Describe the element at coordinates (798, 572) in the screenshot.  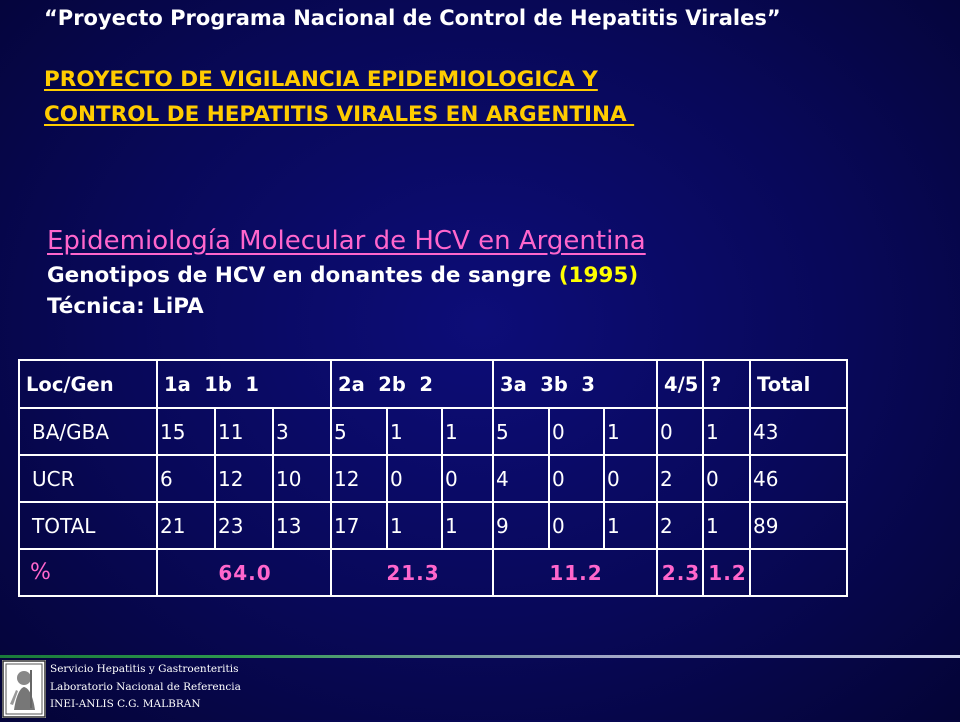
I see `percent-cell` at that location.